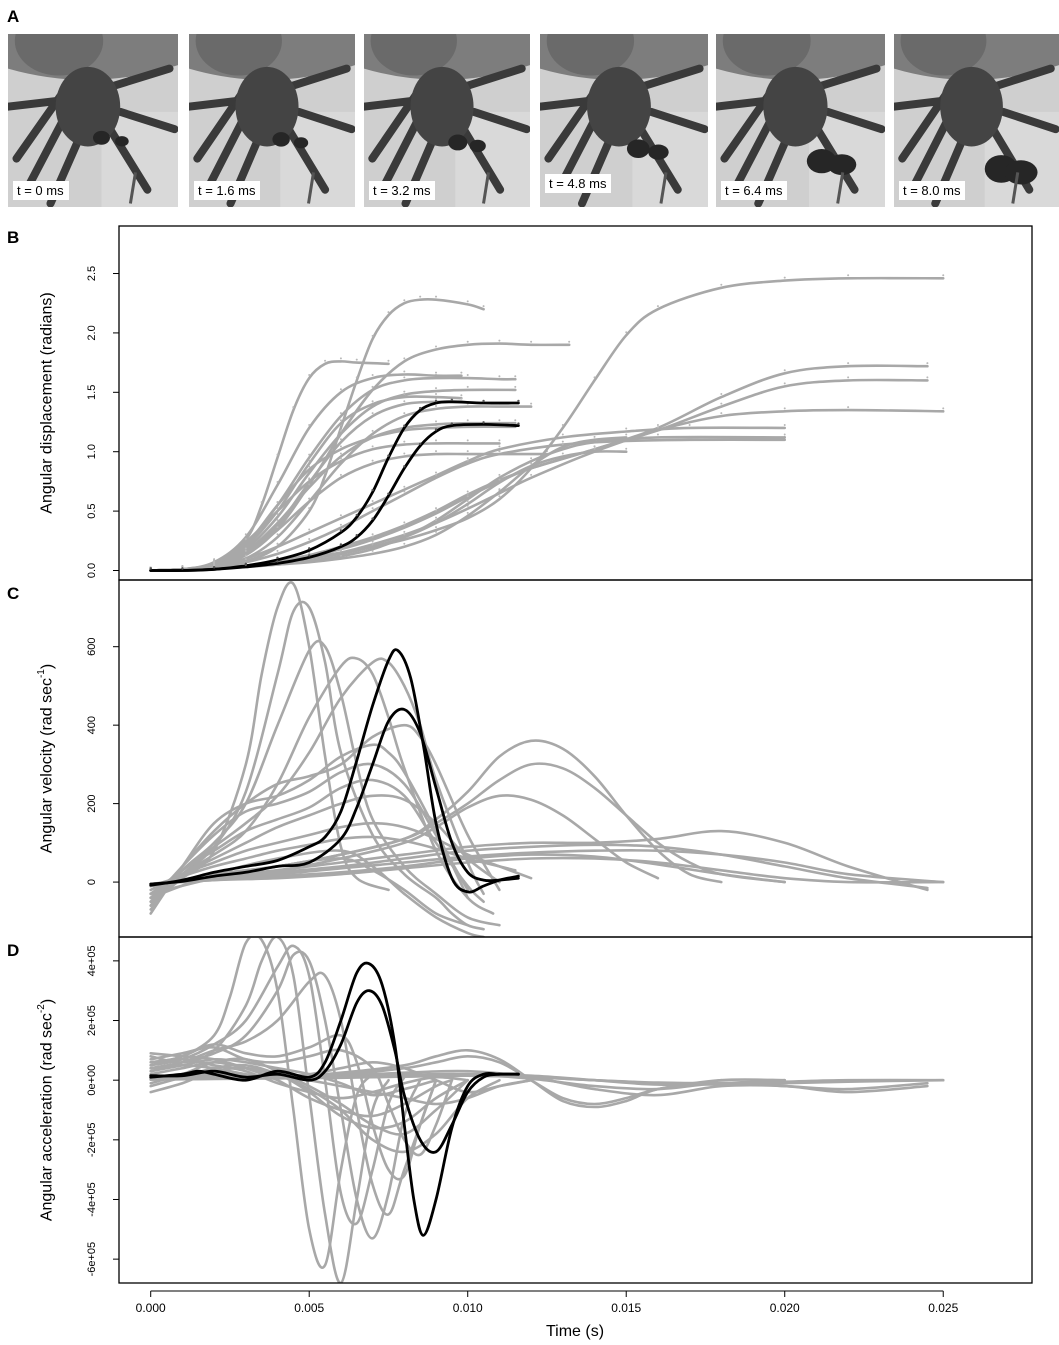 The height and width of the screenshot is (1345, 1059). I want to click on photo-probe, so click(590, 55).